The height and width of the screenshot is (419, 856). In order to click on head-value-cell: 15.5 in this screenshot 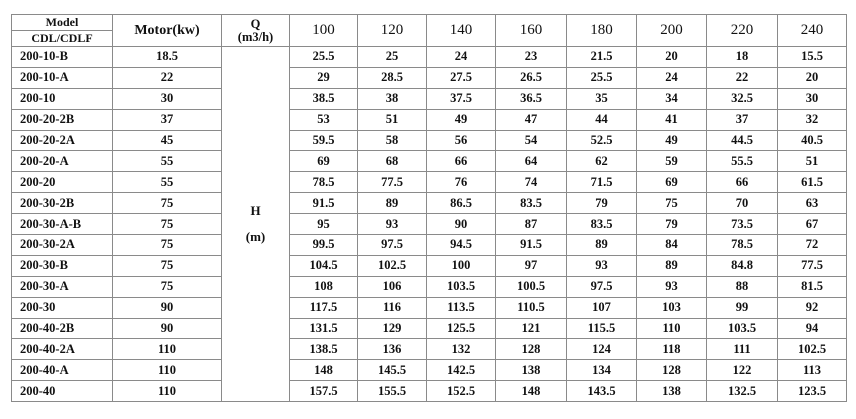, I will do `click(812, 57)`.